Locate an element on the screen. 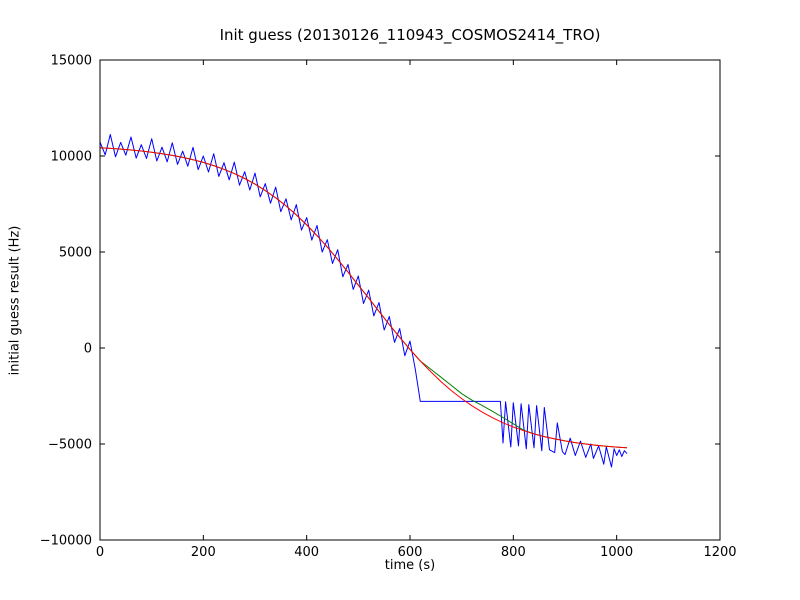 This screenshot has height=600, width=800. y-tick-label: −5000 is located at coordinates (70, 445).